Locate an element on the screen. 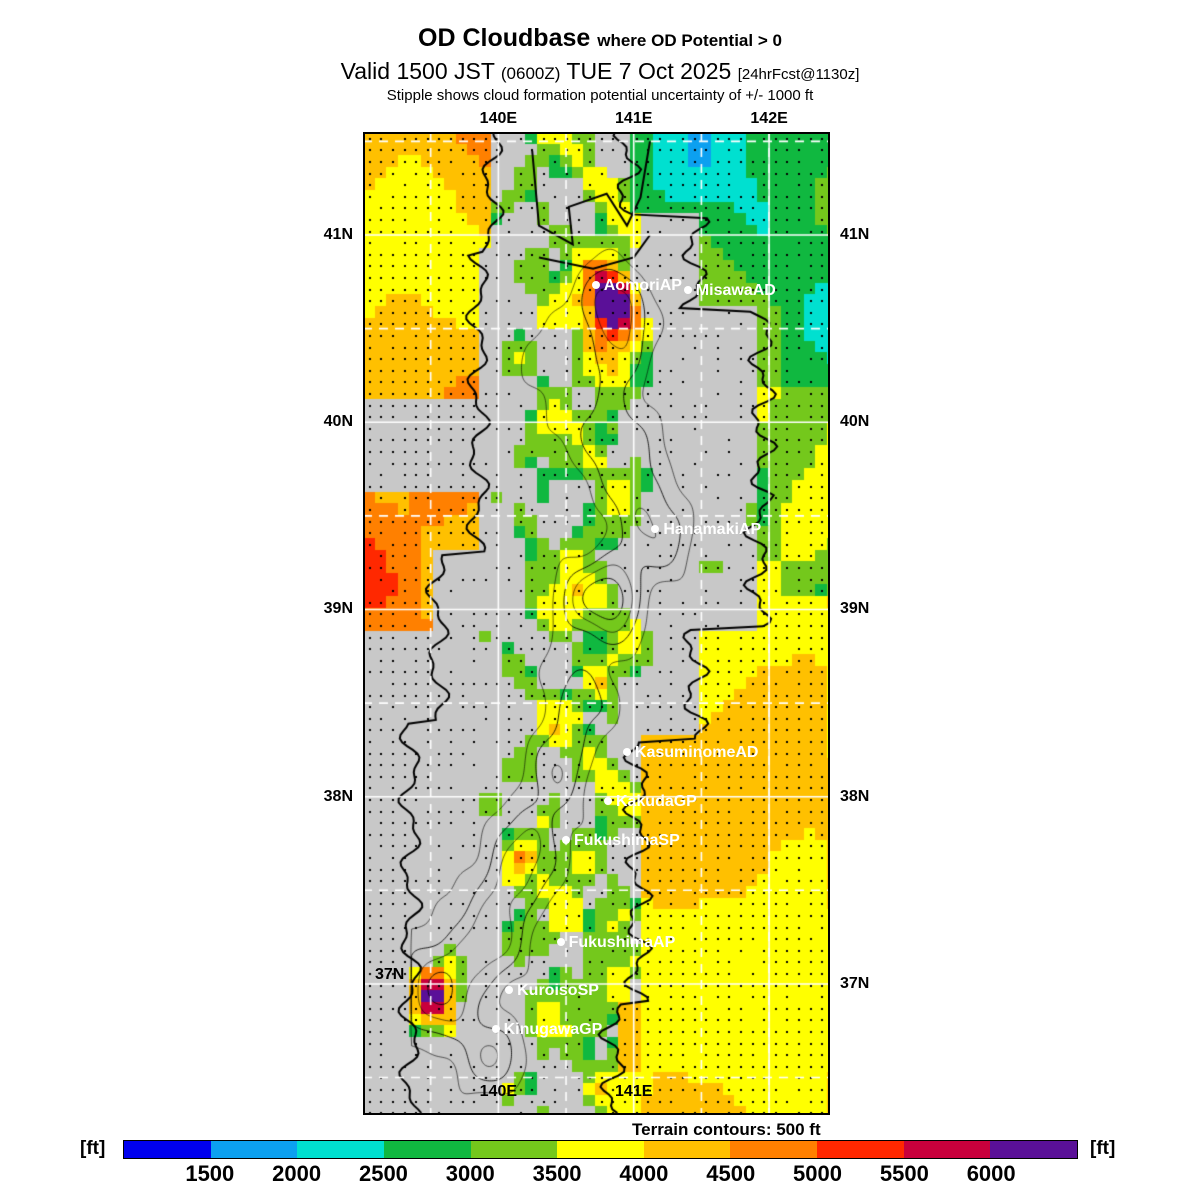 The width and height of the screenshot is (1200, 1200). terrain-contour-note: Terrain contours: 500 ft is located at coordinates (726, 1129).